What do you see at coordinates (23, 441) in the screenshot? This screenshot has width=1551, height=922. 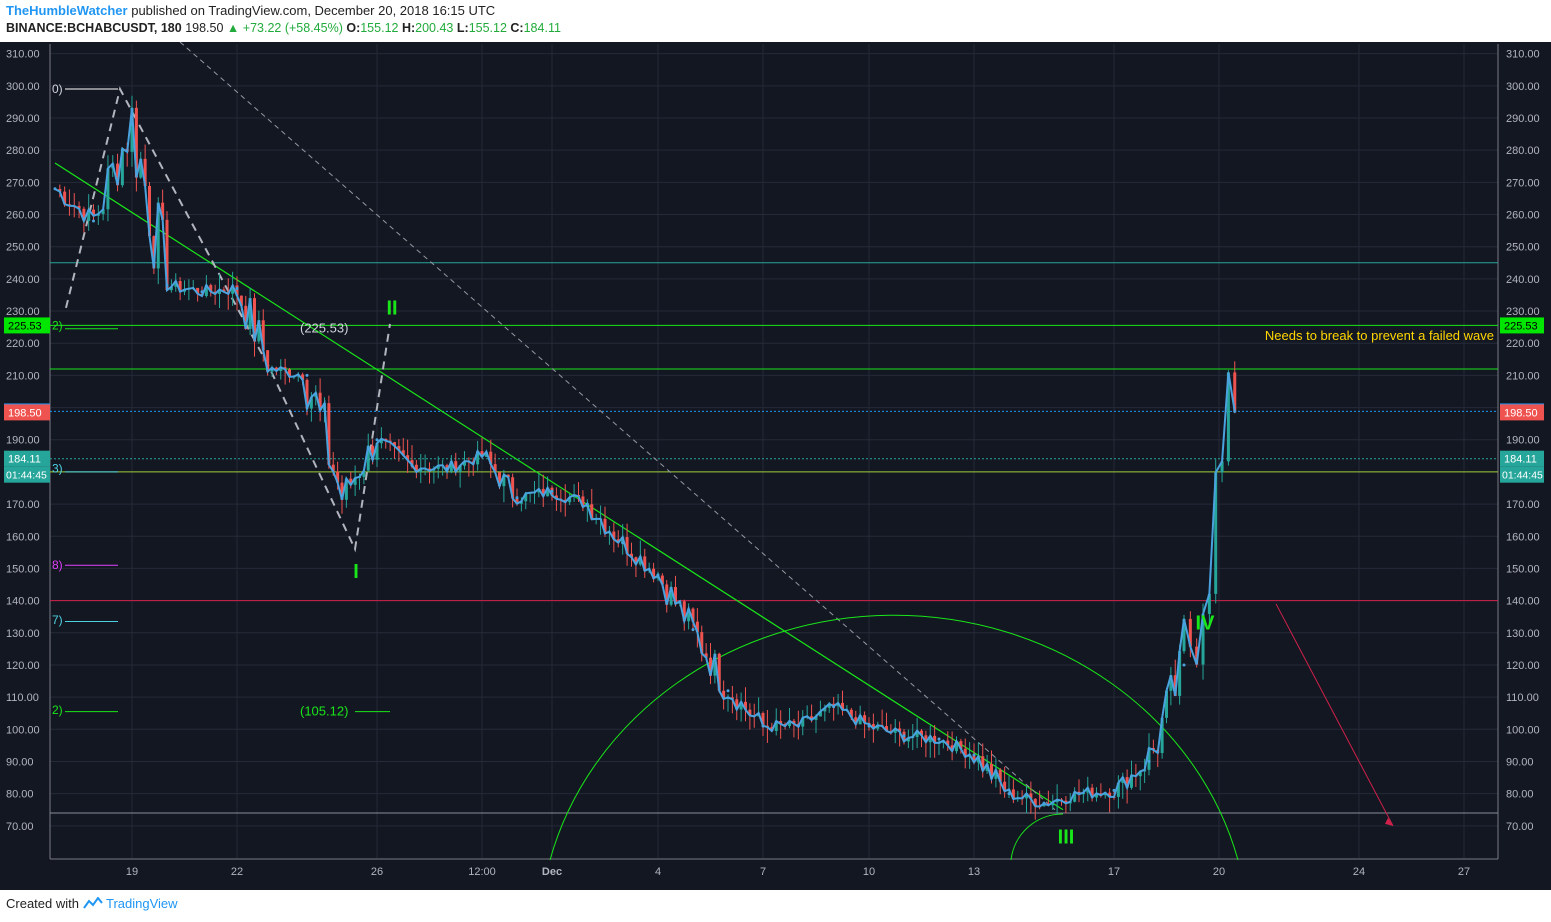 I see `y-tick-label-left: 190.00` at bounding box center [23, 441].